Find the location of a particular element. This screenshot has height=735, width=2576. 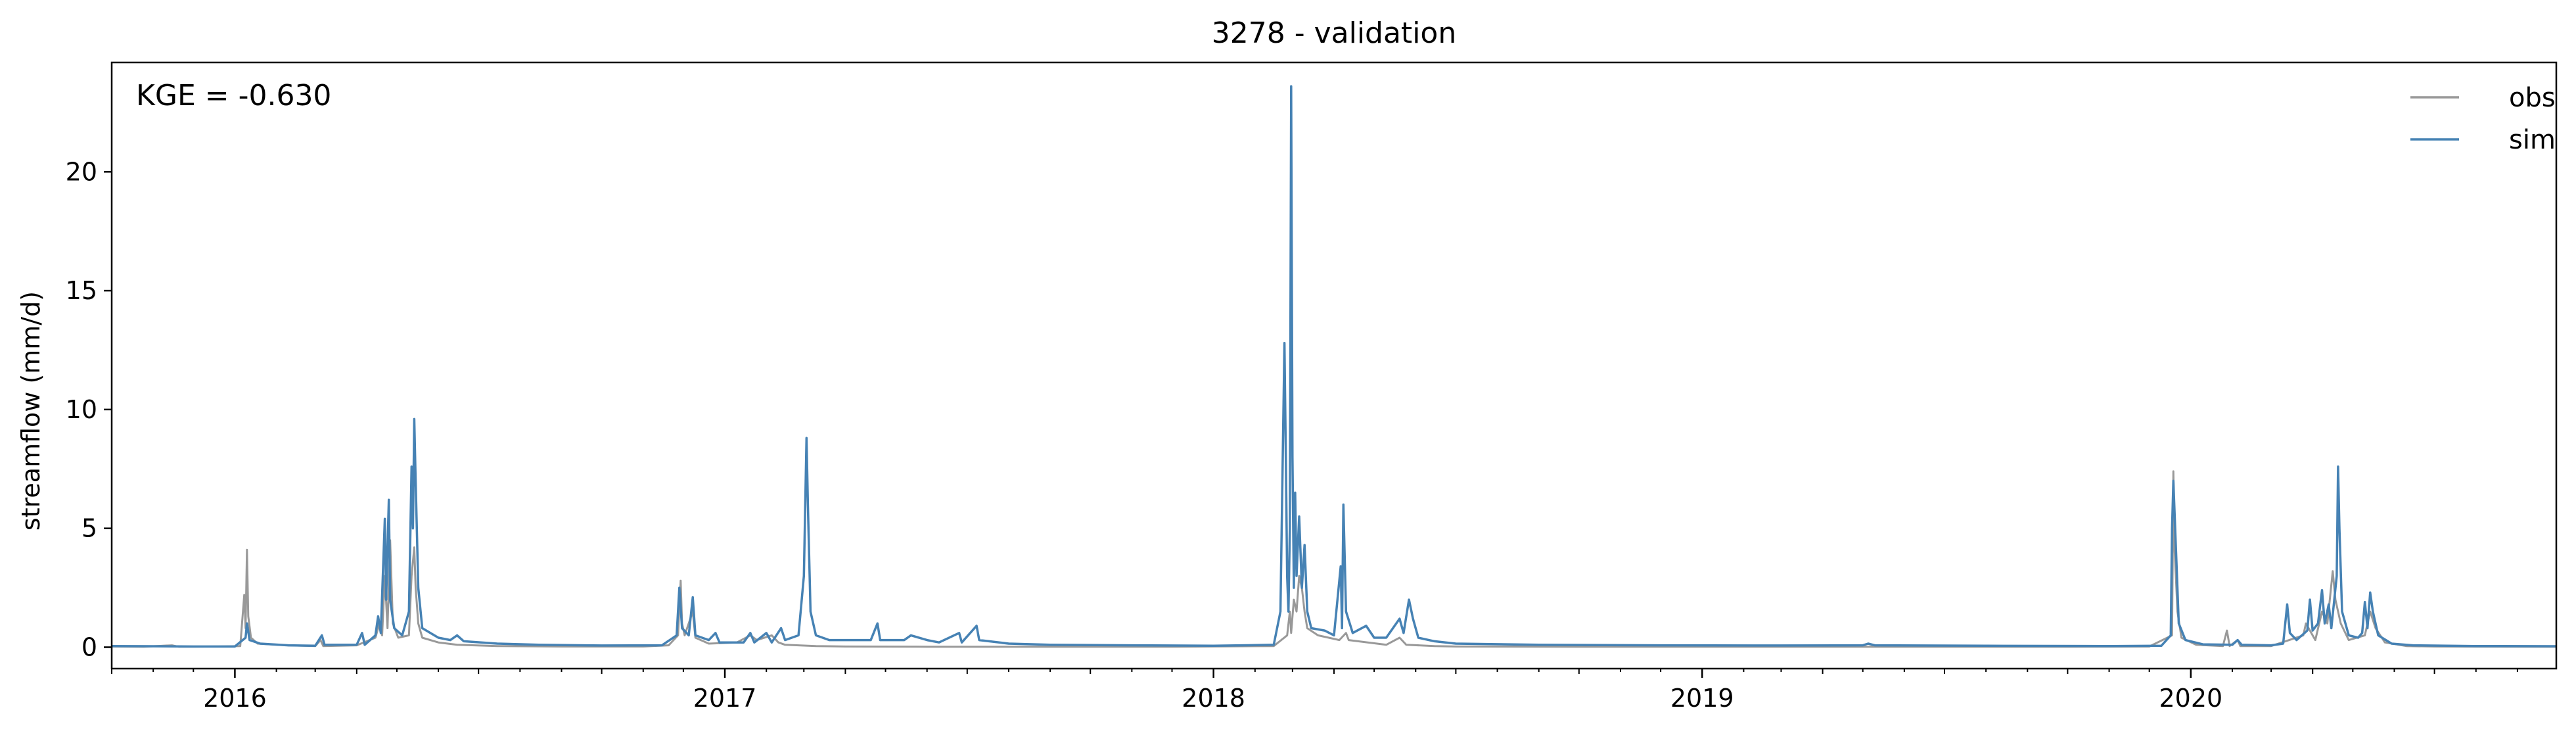

x-tick-label: 2016 is located at coordinates (235, 698).